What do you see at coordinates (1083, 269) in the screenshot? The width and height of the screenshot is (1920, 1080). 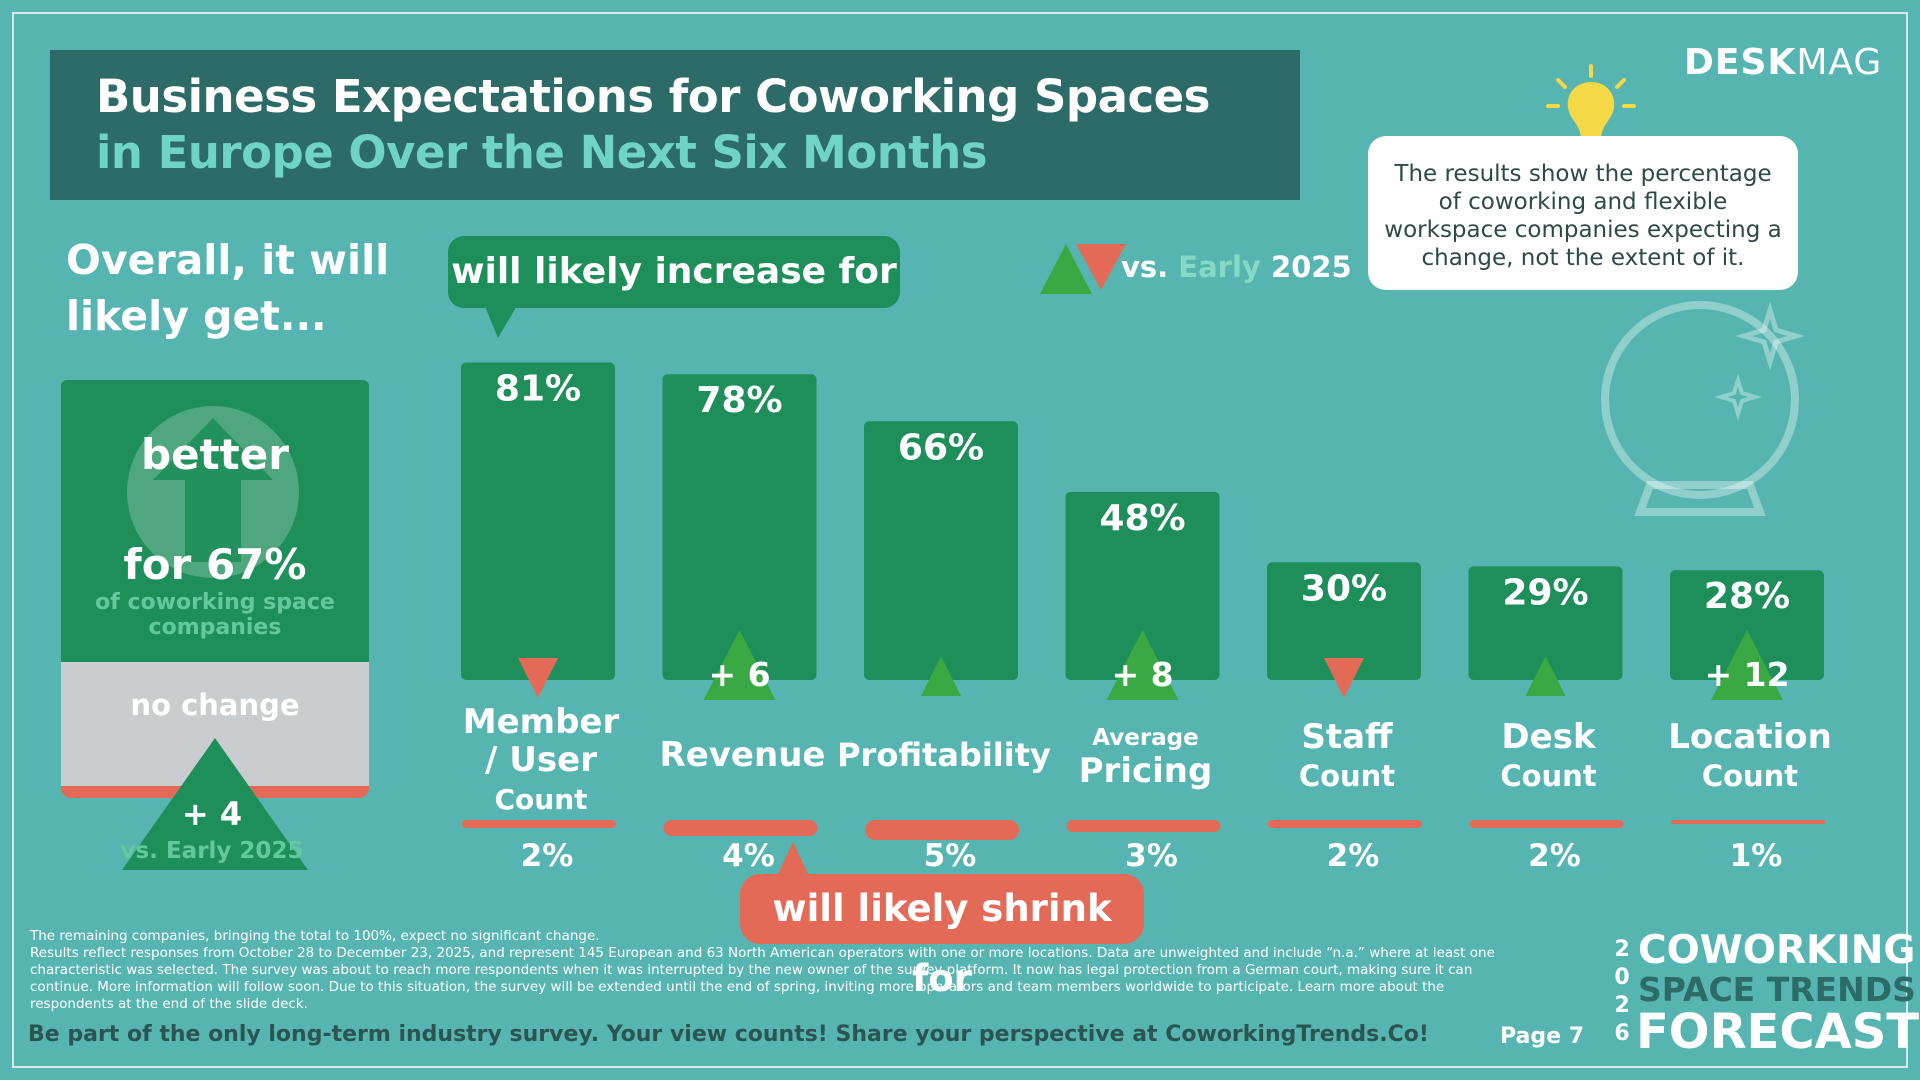 I see `legend-triangles-icon` at bounding box center [1083, 269].